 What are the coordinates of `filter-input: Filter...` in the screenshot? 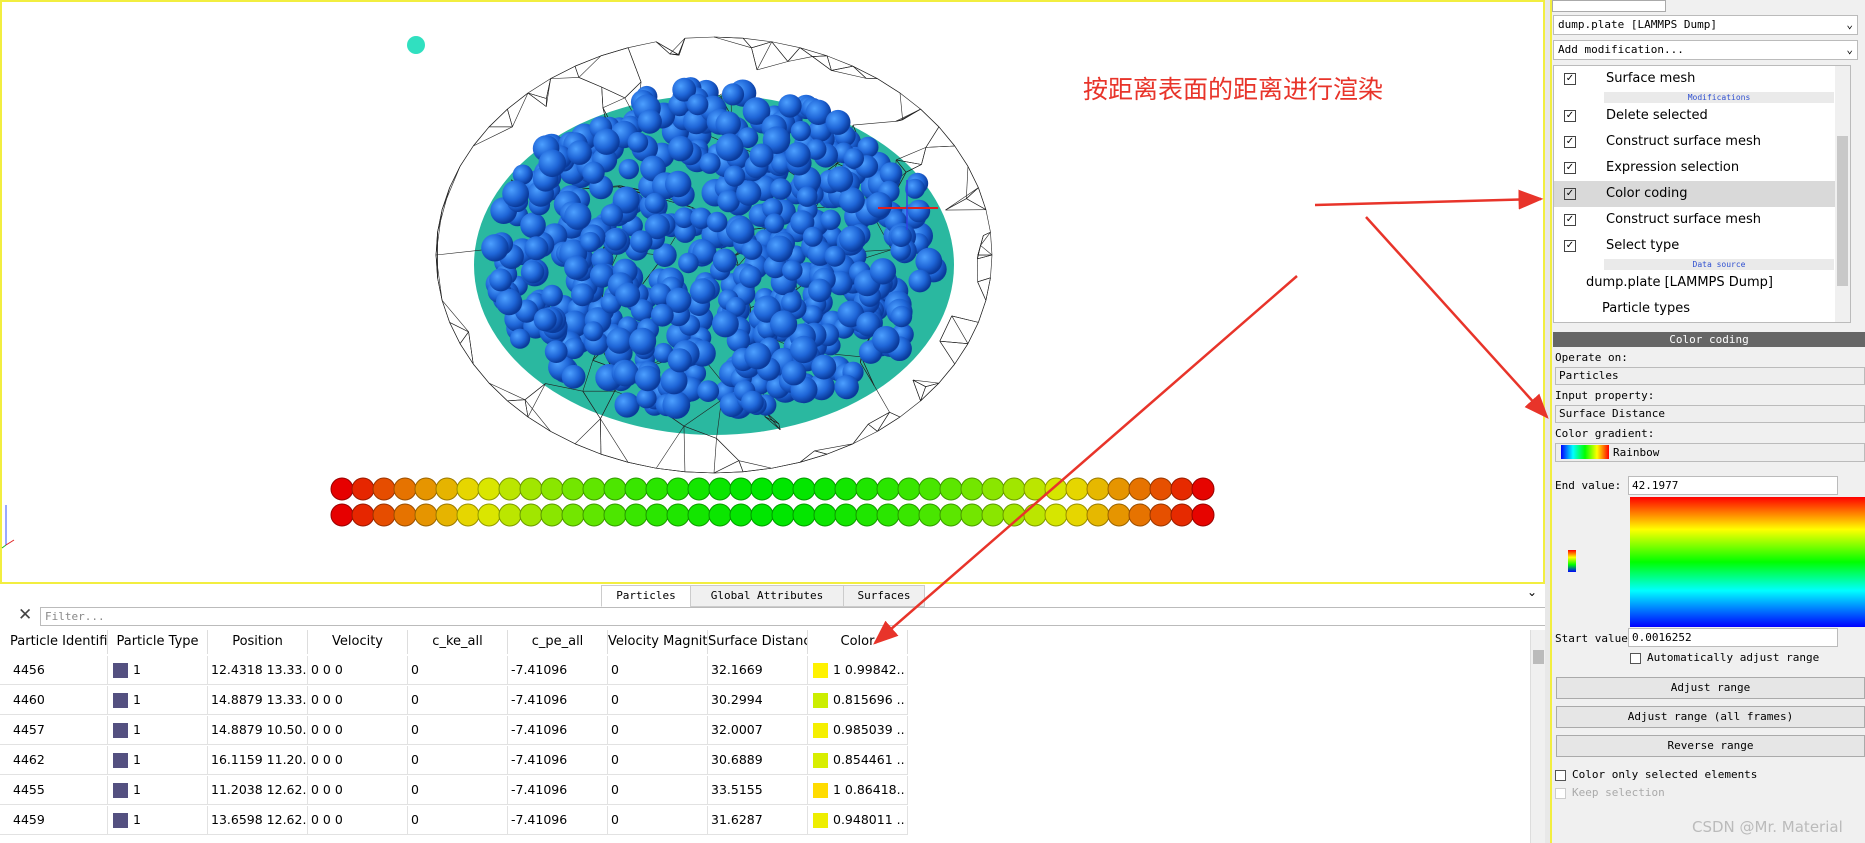 It's located at (793, 616).